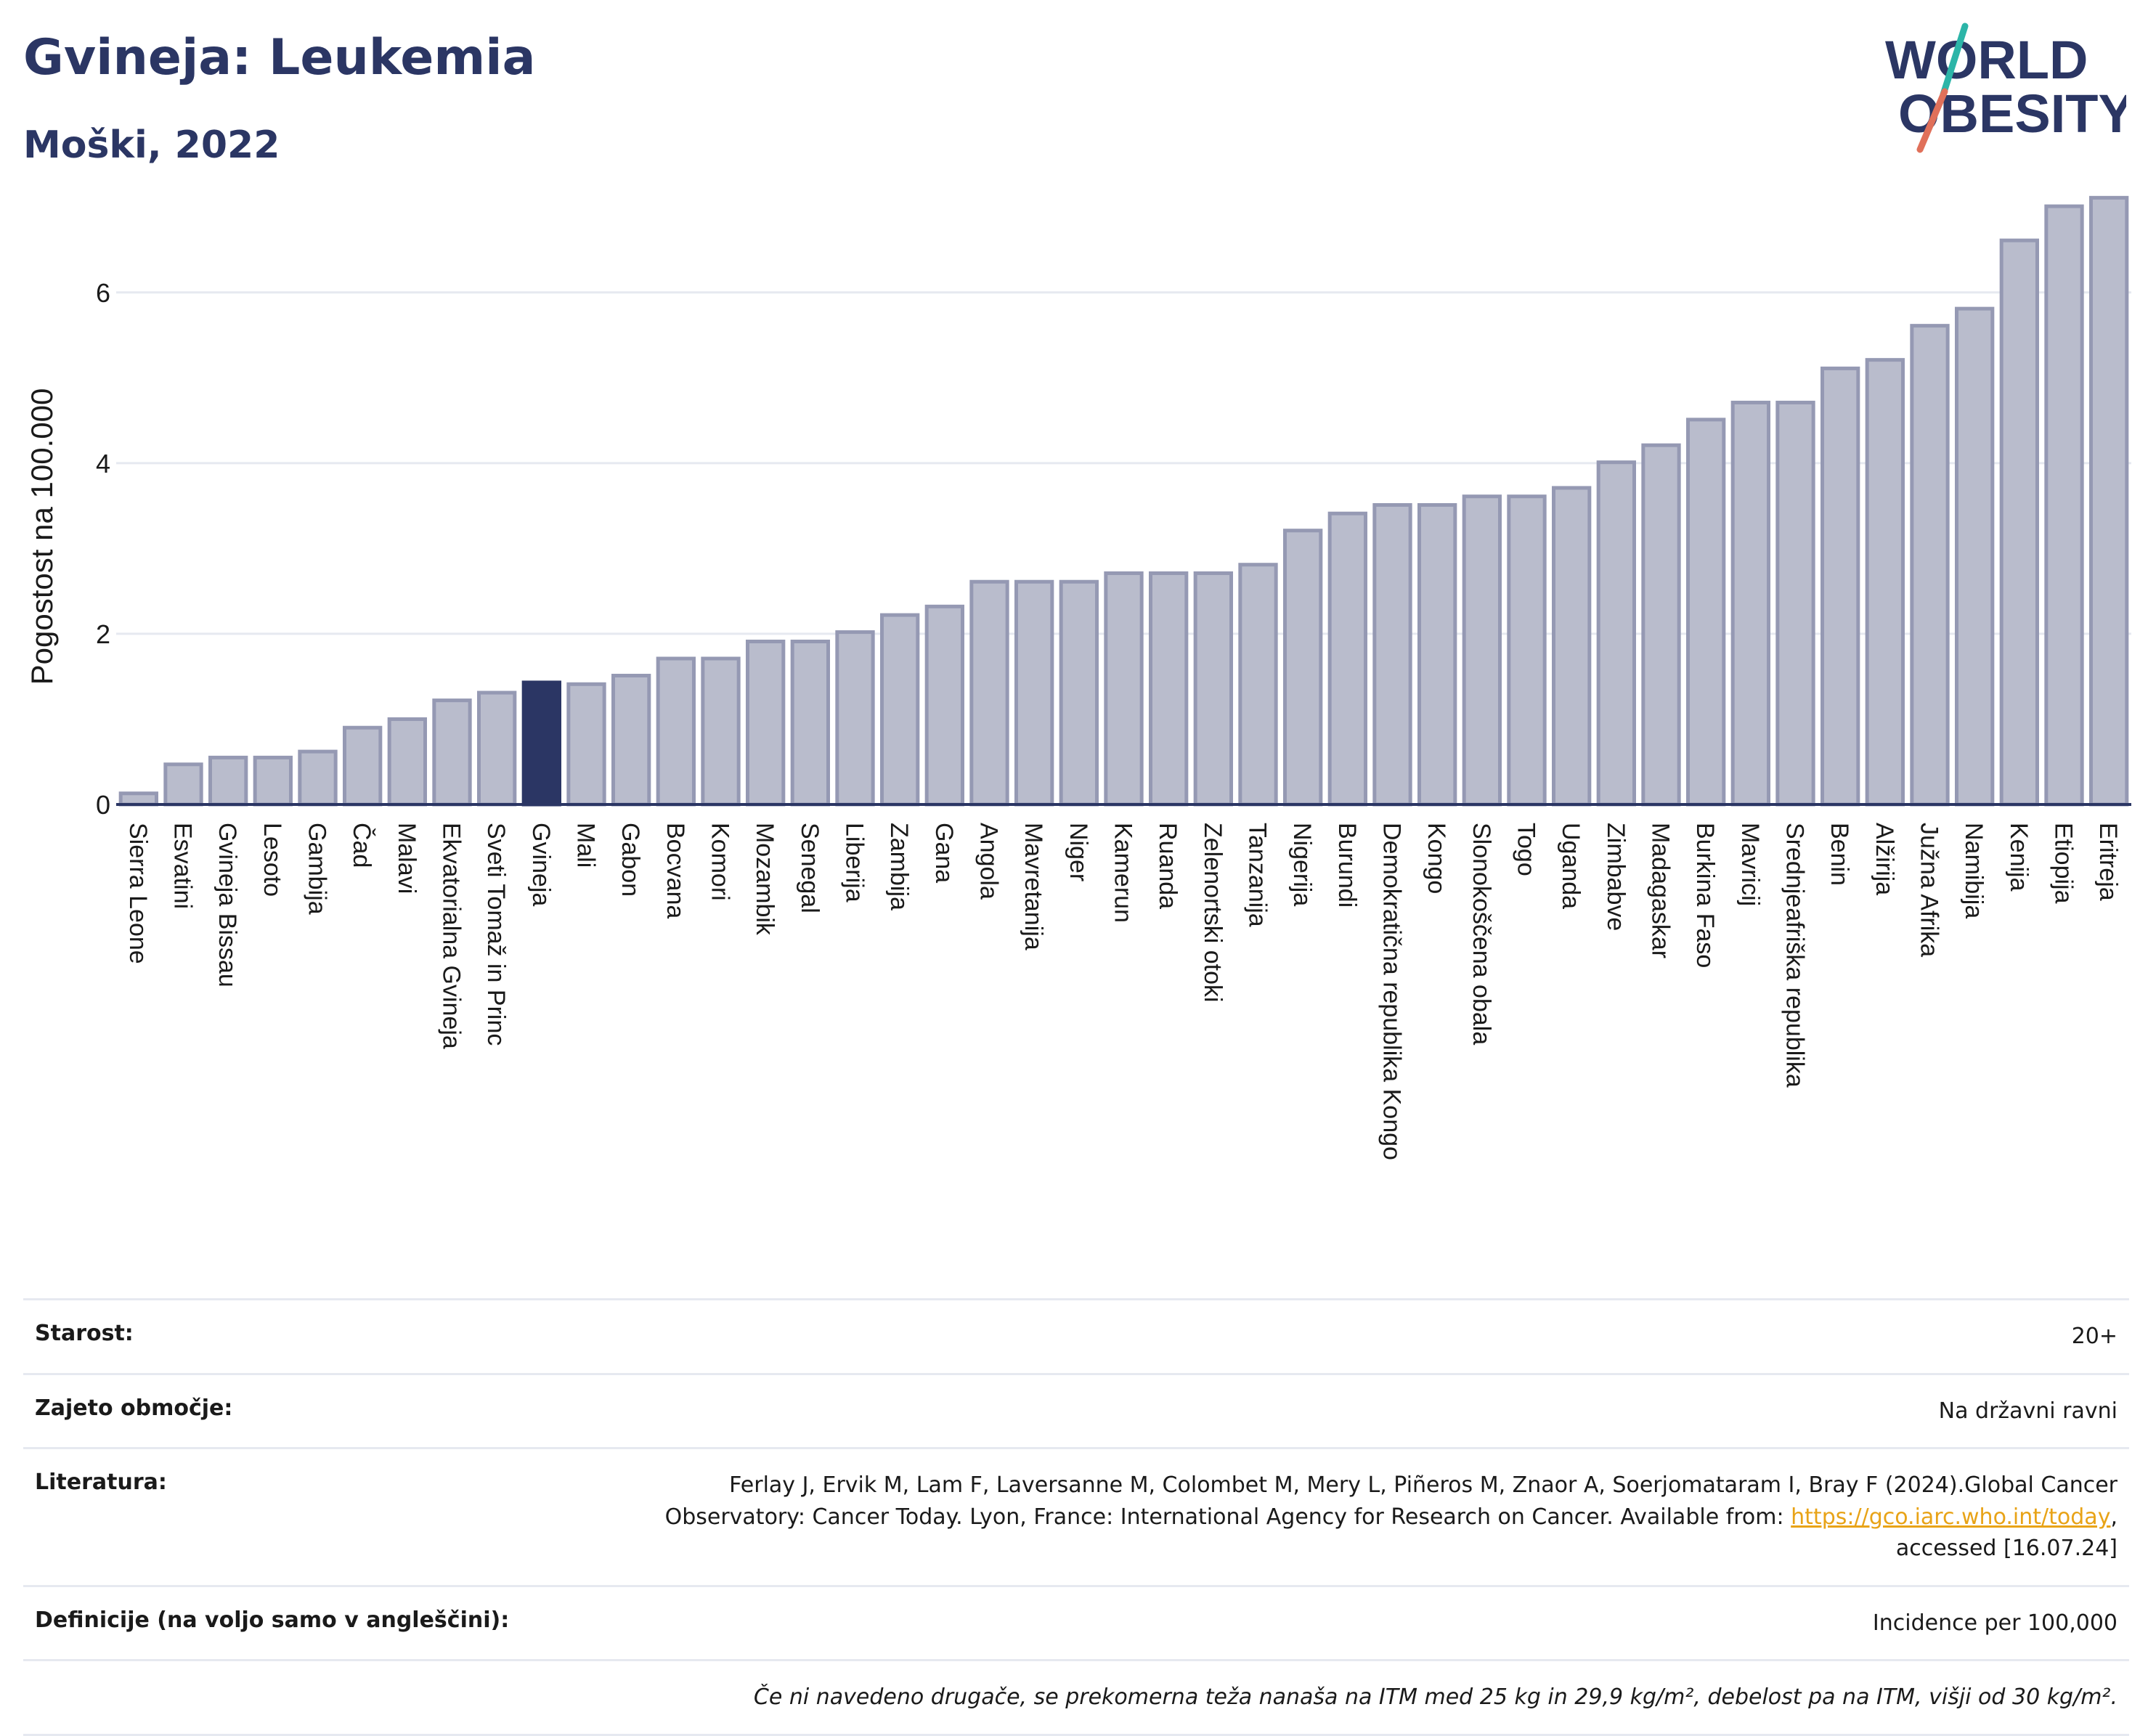  What do you see at coordinates (318, 778) in the screenshot?
I see `bar-gambija` at bounding box center [318, 778].